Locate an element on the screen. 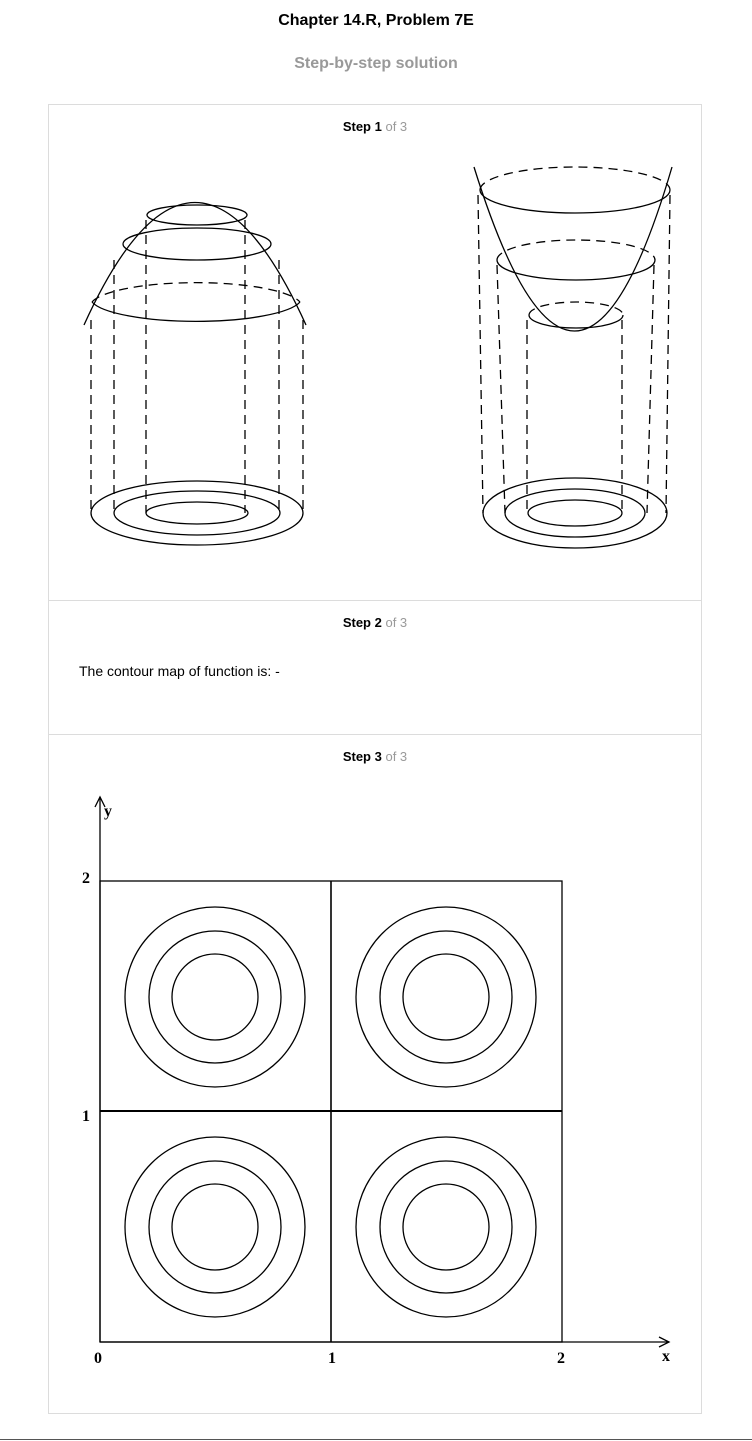 This screenshot has height=1441, width=752. step-2-count: of 3 is located at coordinates (396, 622).